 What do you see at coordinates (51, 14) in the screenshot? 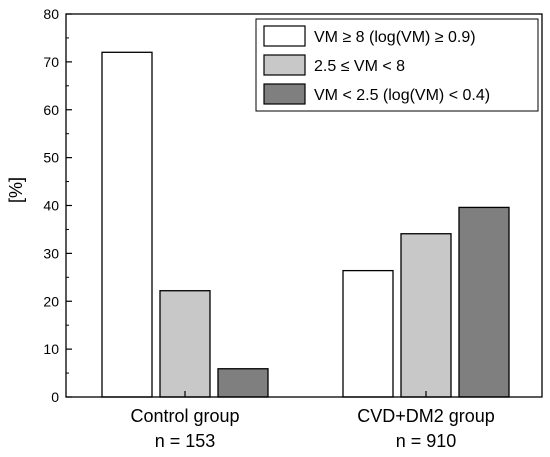
I see `y-tick-label: 80` at bounding box center [51, 14].